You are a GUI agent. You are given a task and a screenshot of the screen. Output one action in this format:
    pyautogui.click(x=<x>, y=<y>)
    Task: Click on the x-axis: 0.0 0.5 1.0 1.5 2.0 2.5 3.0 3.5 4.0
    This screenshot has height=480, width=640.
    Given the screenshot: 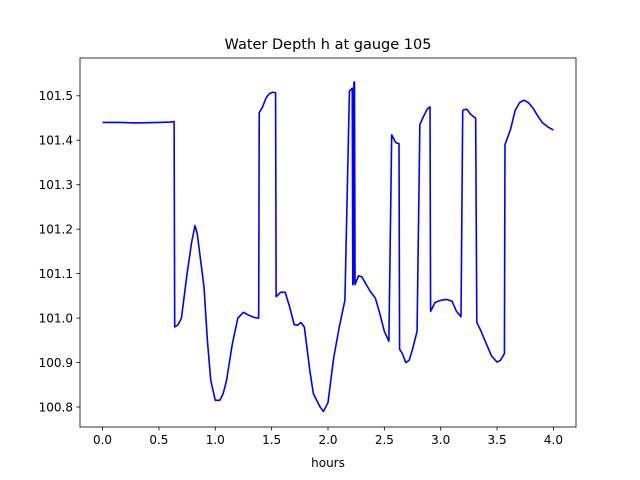 What is the action you would take?
    pyautogui.click(x=328, y=437)
    